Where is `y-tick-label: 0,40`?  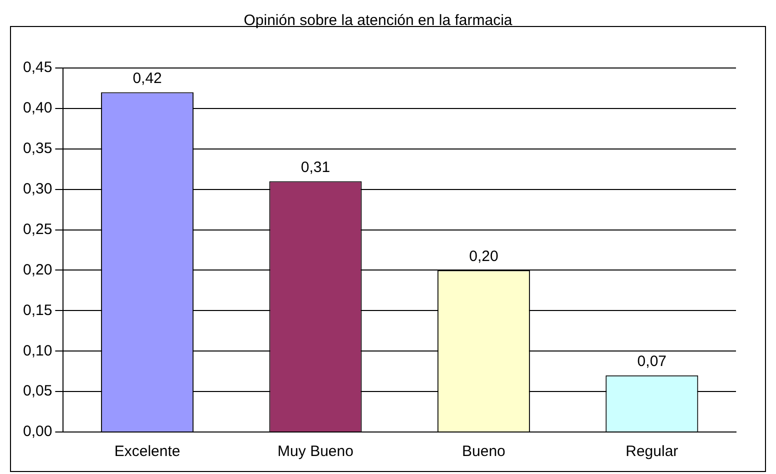
y-tick-label: 0,40 is located at coordinates (37, 108).